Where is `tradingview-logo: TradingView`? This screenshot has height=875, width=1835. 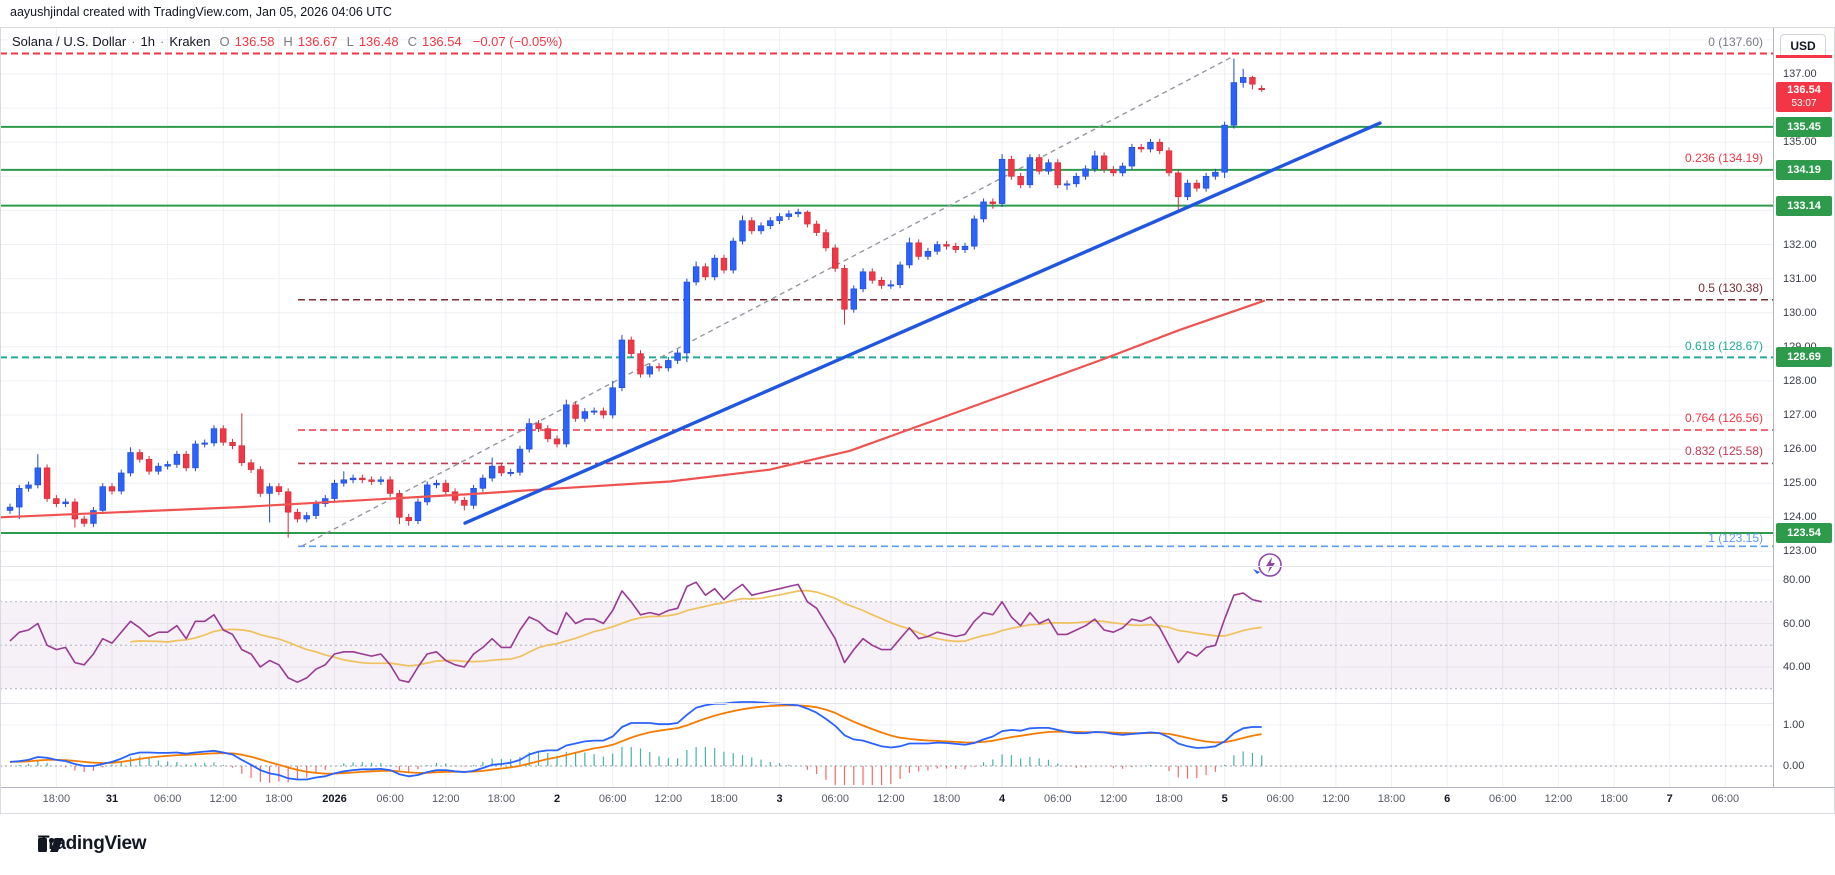
tradingview-logo: TradingView is located at coordinates (92, 844).